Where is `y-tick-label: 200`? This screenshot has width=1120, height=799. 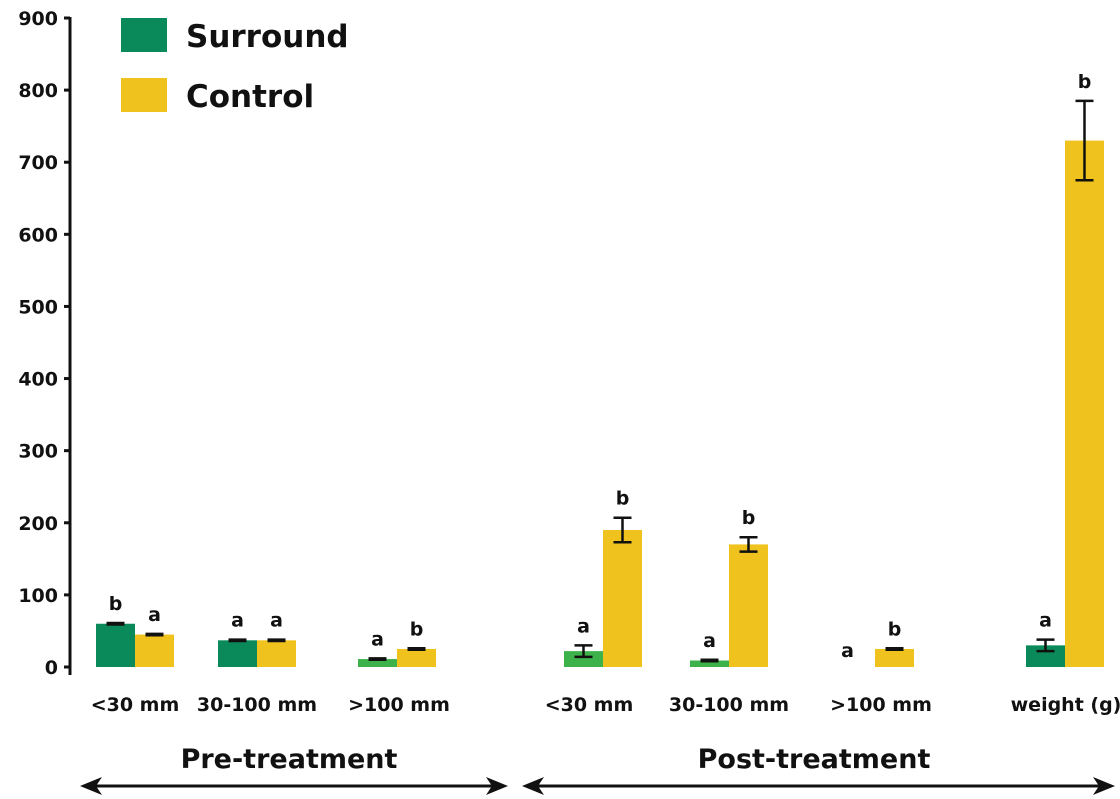 y-tick-label: 200 is located at coordinates (38, 524).